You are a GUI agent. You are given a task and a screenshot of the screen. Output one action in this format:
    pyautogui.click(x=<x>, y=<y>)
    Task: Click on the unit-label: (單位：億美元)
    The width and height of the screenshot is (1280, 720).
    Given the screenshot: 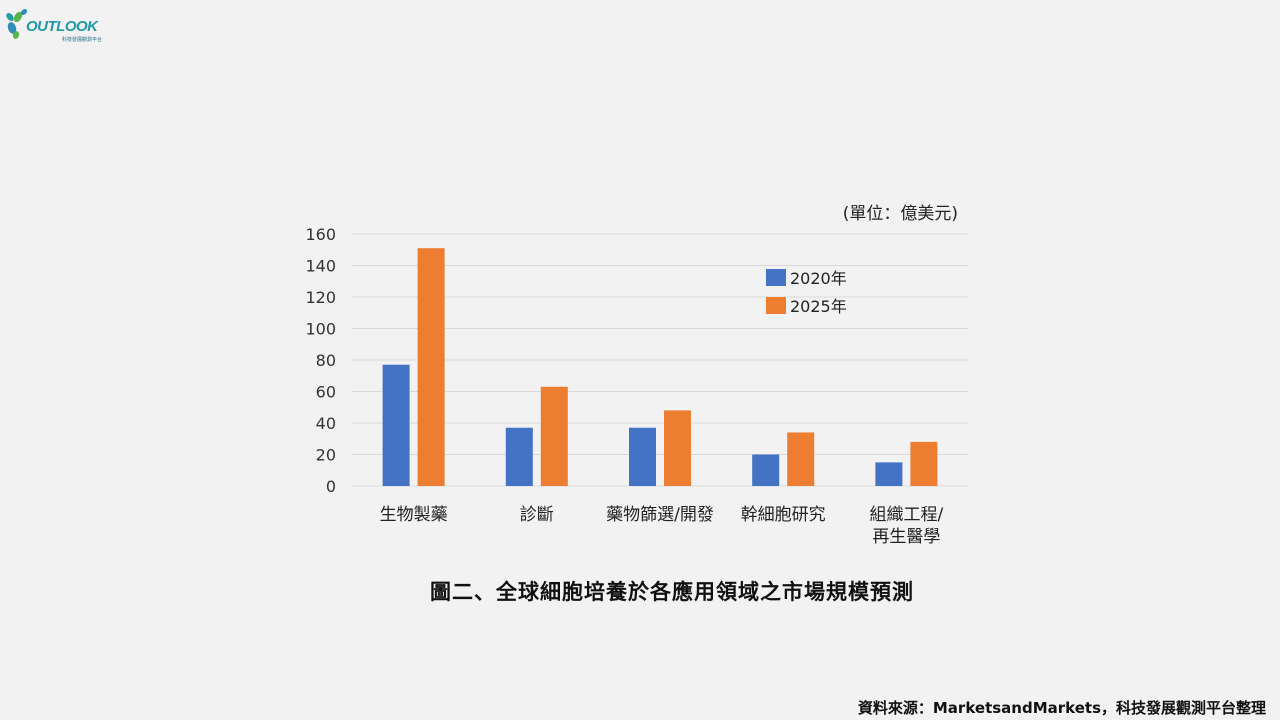 What is the action you would take?
    pyautogui.click(x=900, y=214)
    